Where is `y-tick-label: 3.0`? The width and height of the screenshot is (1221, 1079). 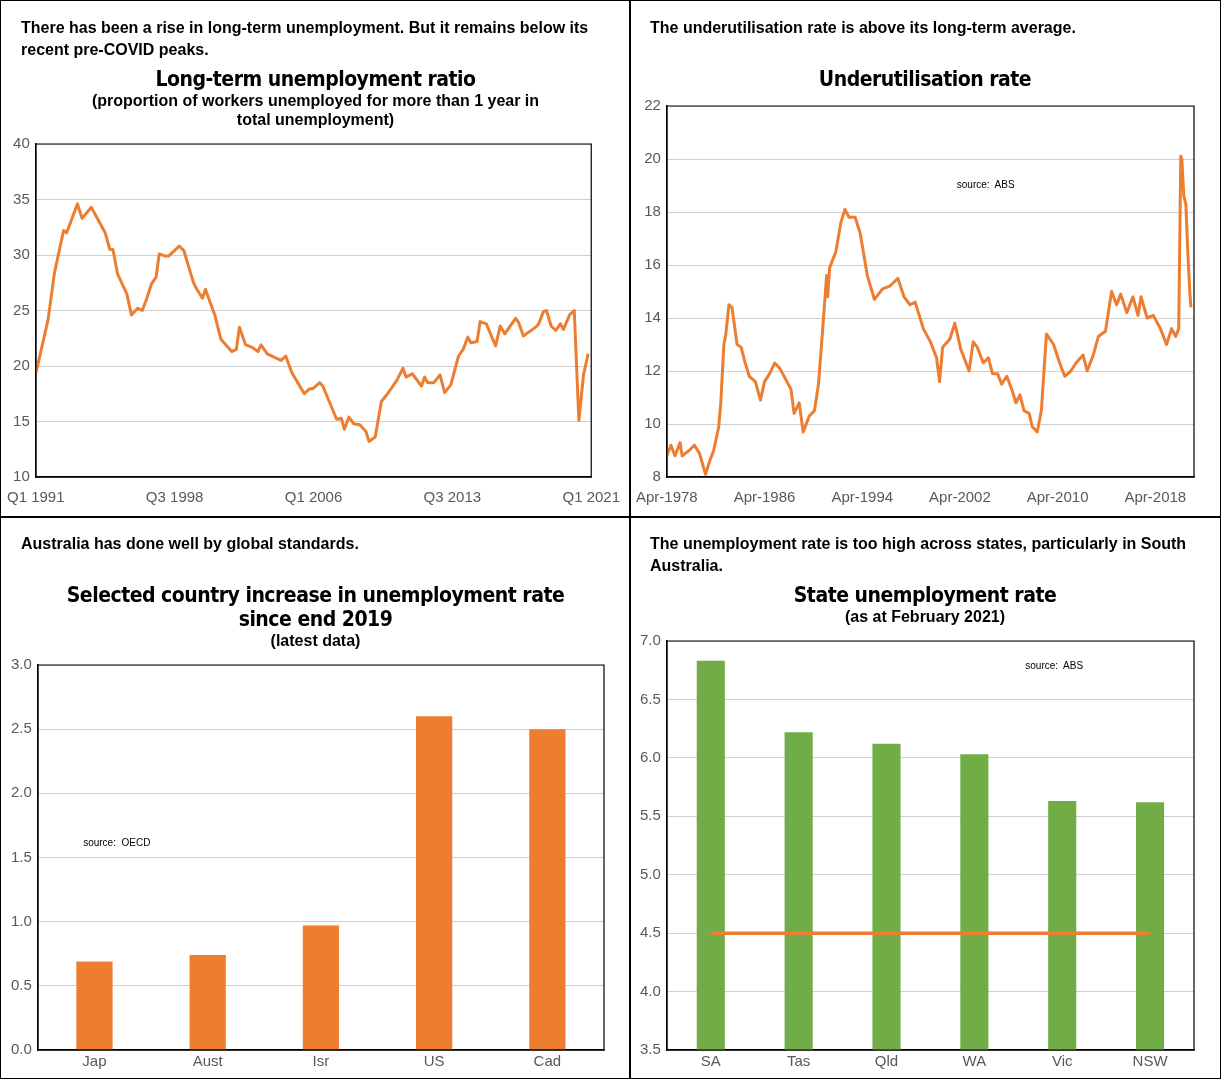
y-tick-label: 3.0 is located at coordinates (21, 664).